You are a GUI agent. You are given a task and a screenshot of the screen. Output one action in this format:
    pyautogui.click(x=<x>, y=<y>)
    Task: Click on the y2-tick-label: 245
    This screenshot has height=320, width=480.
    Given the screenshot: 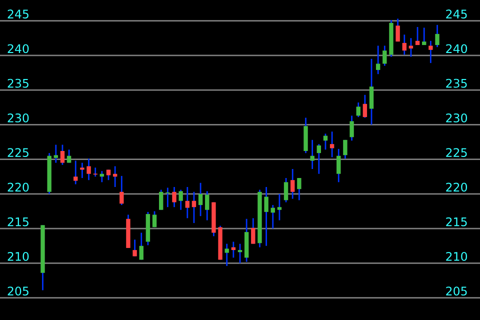 What is the action you would take?
    pyautogui.click(x=456, y=14)
    